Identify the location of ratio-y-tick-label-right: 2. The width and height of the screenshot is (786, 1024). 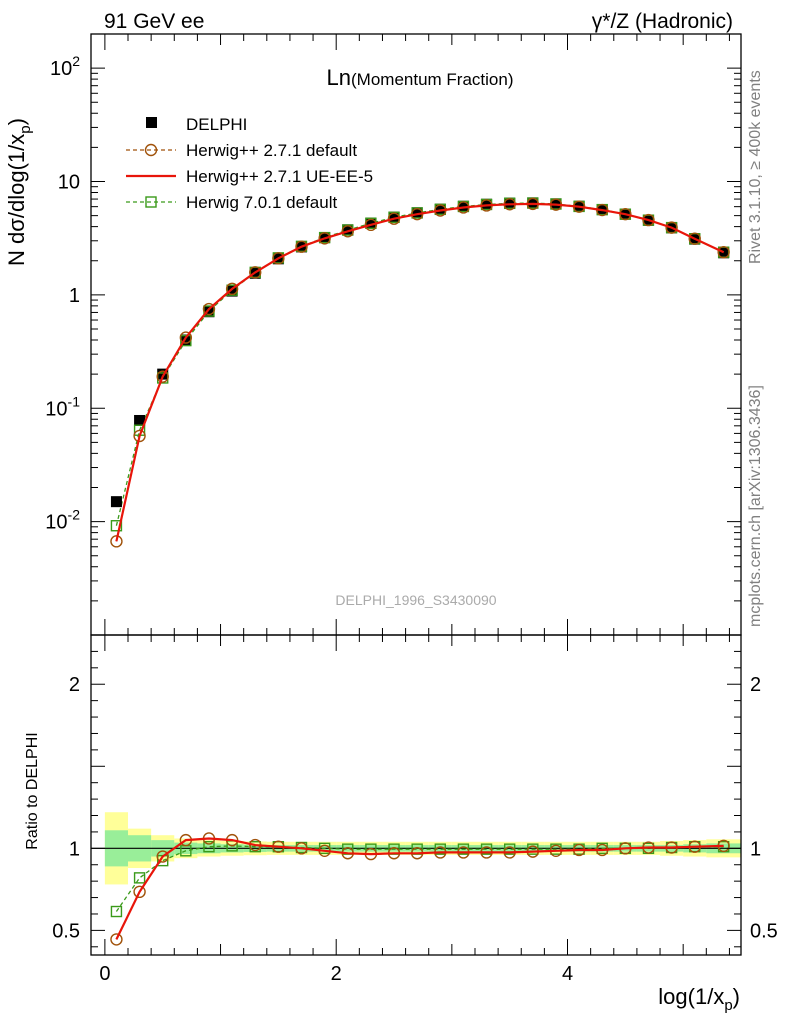
(755, 685).